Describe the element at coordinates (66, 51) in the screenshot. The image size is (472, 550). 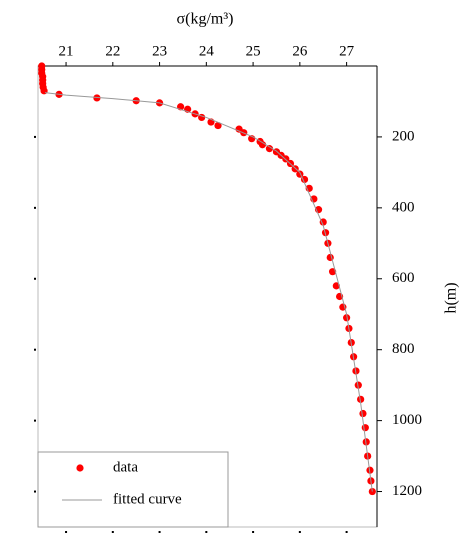
I see `x-tick-label: 21` at that location.